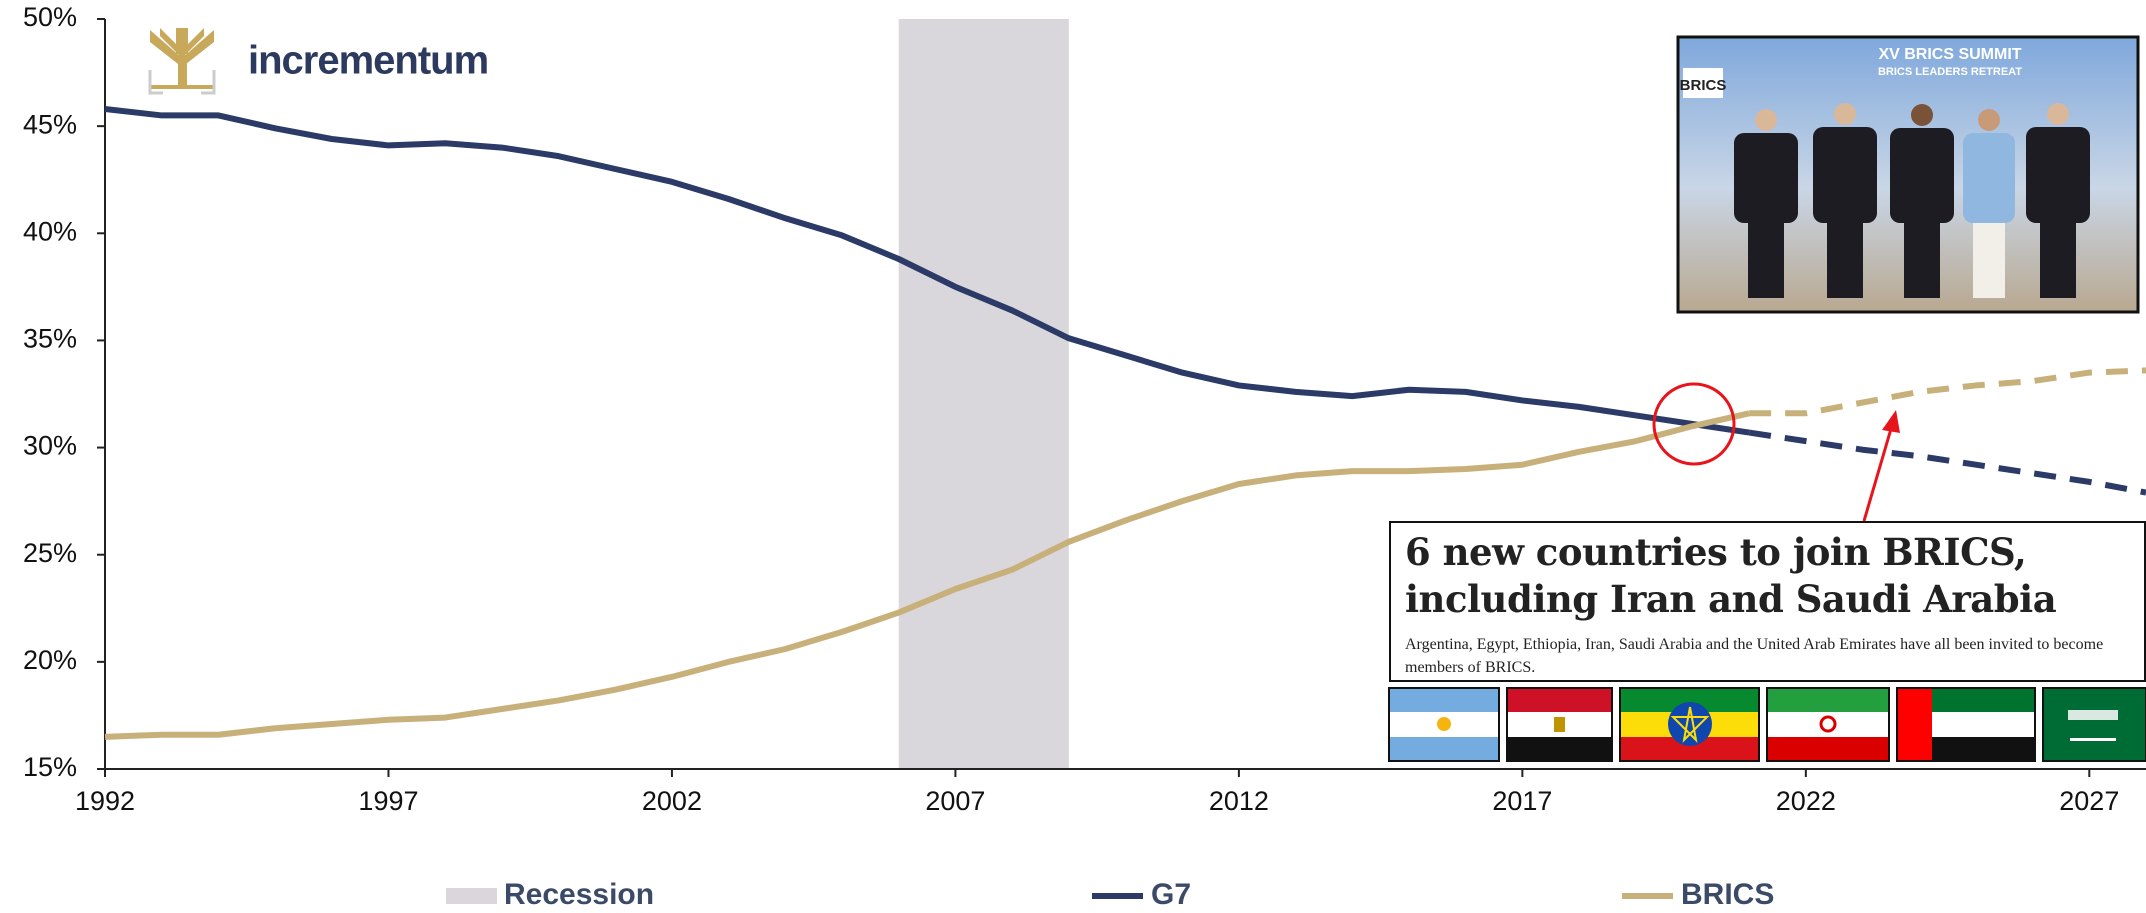 This screenshot has height=913, width=2146. Describe the element at coordinates (955, 801) in the screenshot. I see `x-tick-label: 2007` at that location.